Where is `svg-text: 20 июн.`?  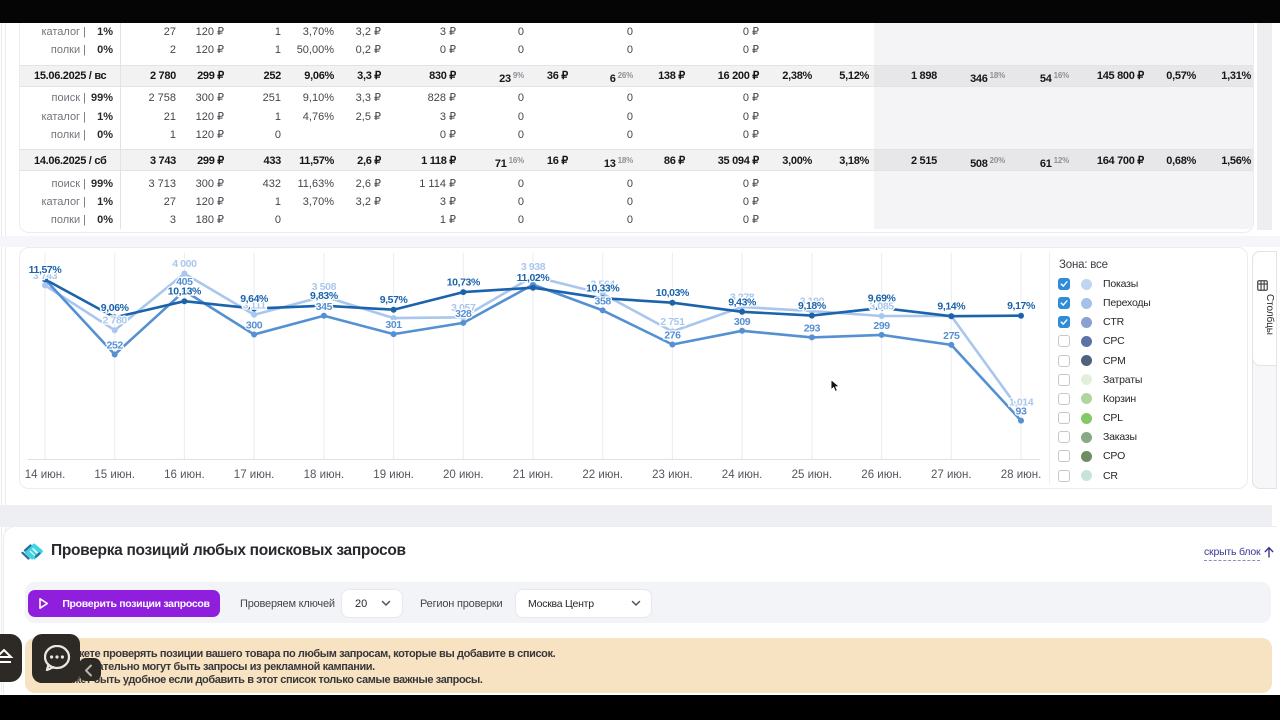
svg-text: 20 июн. is located at coordinates (463, 475).